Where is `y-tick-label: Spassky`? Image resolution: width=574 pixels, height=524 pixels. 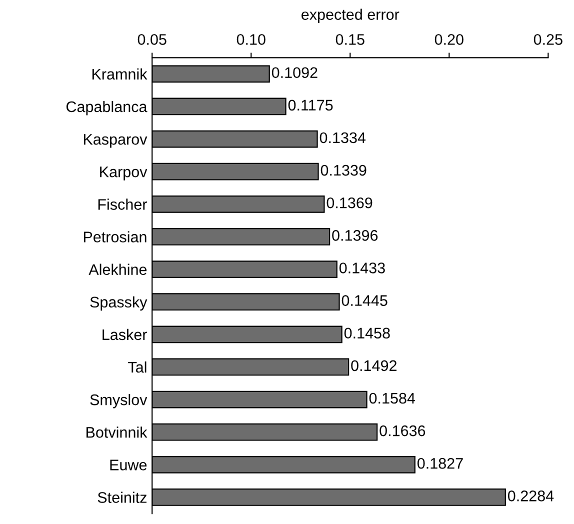 y-tick-label: Spassky is located at coordinates (119, 303).